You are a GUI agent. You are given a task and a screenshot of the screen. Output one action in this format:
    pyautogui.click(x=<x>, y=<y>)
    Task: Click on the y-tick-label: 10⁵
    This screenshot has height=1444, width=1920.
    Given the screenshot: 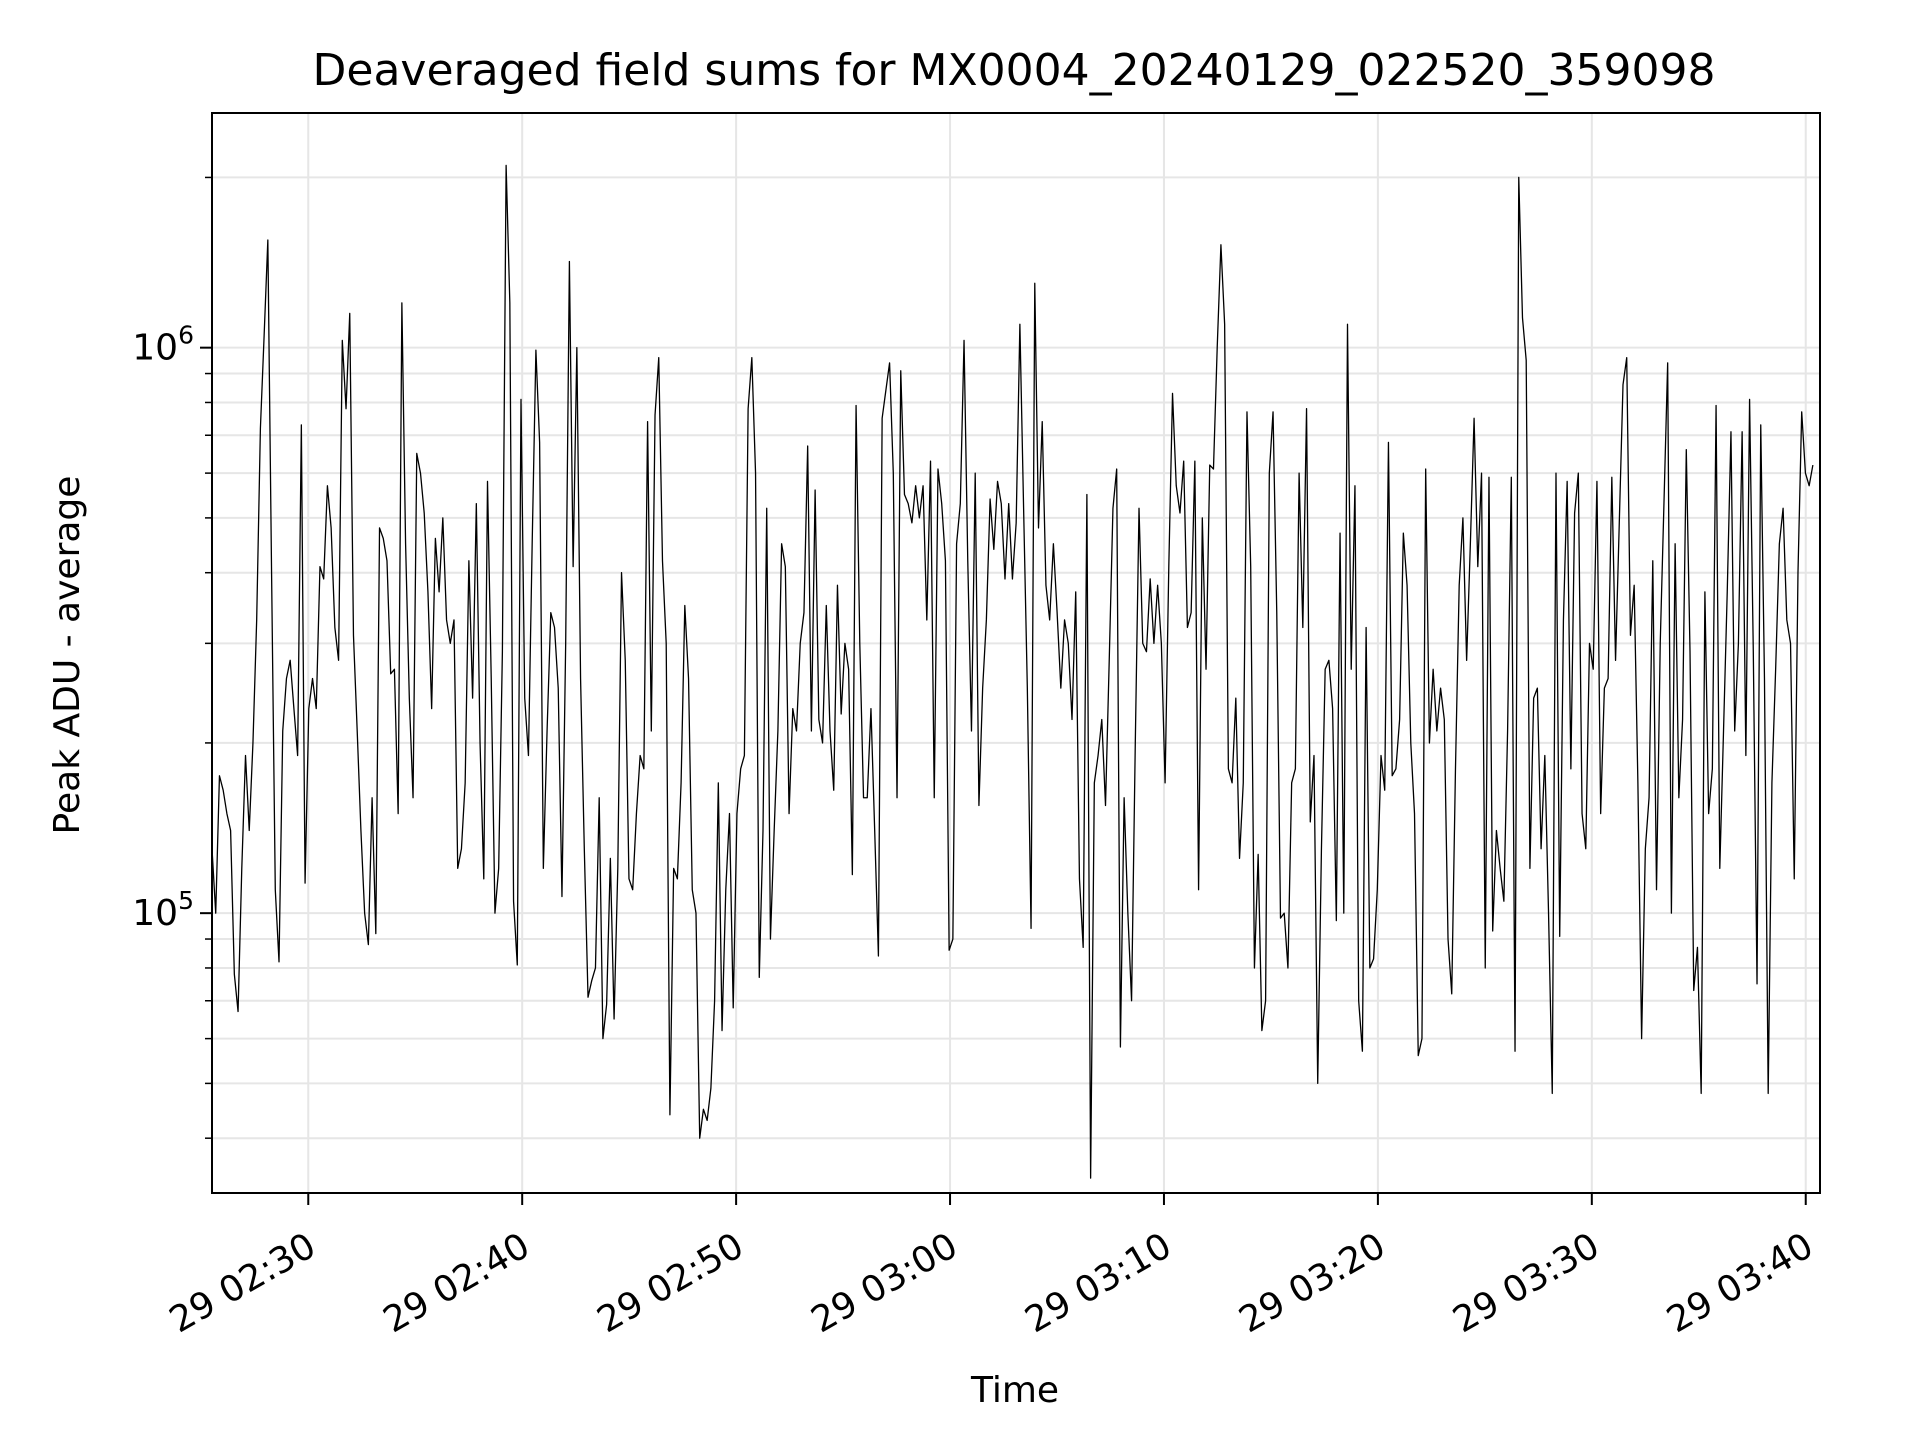 What is the action you would take?
    pyautogui.click(x=163, y=910)
    